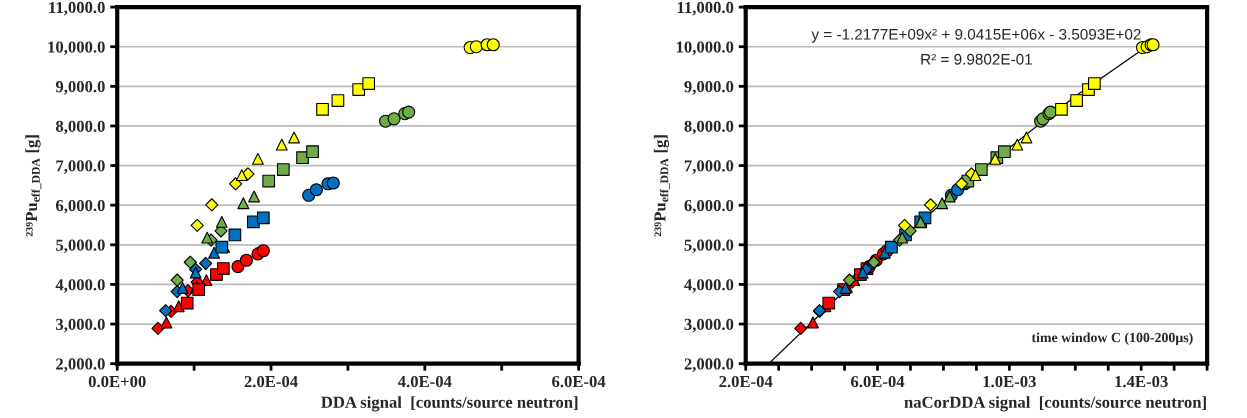 Image resolution: width=1247 pixels, height=418 pixels. Describe the element at coordinates (1009, 381) in the screenshot. I see `x-tick-label: 1.0E-03` at that location.